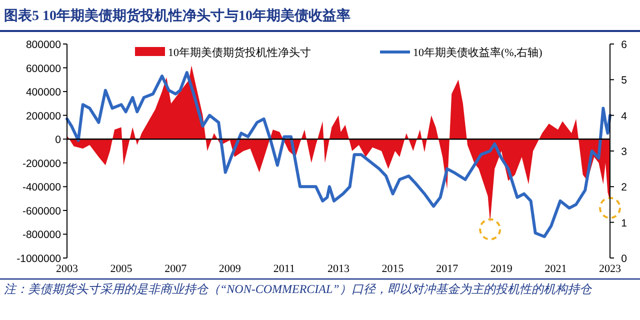  What do you see at coordinates (624, 152) in the screenshot?
I see `y2-tick-label: 3` at bounding box center [624, 152].